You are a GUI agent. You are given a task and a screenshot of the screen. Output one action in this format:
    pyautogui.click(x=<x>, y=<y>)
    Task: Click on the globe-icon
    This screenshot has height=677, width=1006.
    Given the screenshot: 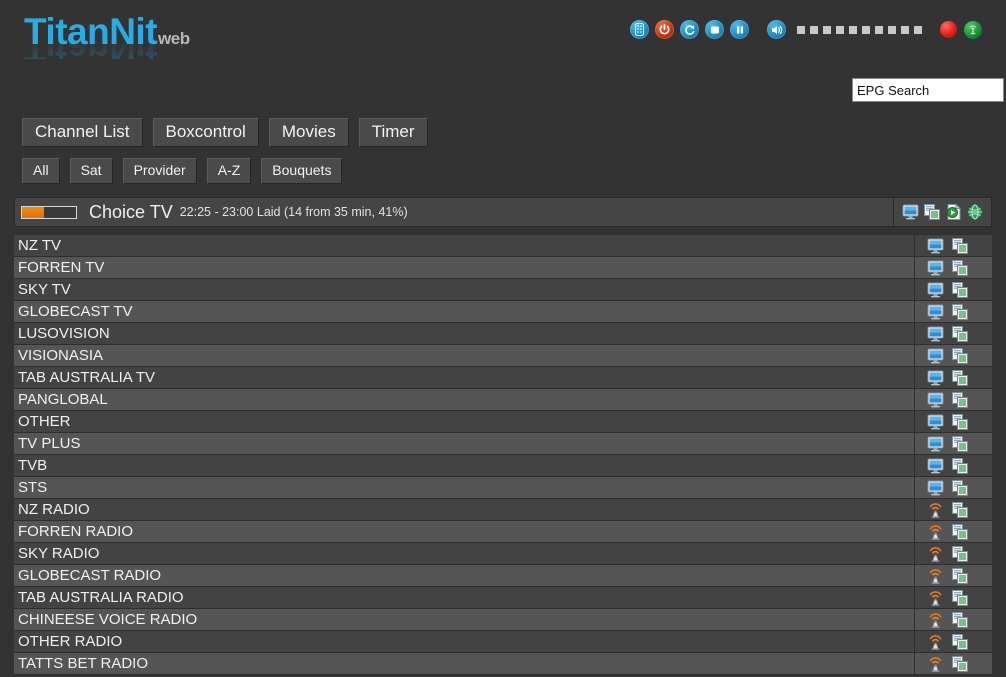 What is the action you would take?
    pyautogui.click(x=975, y=212)
    